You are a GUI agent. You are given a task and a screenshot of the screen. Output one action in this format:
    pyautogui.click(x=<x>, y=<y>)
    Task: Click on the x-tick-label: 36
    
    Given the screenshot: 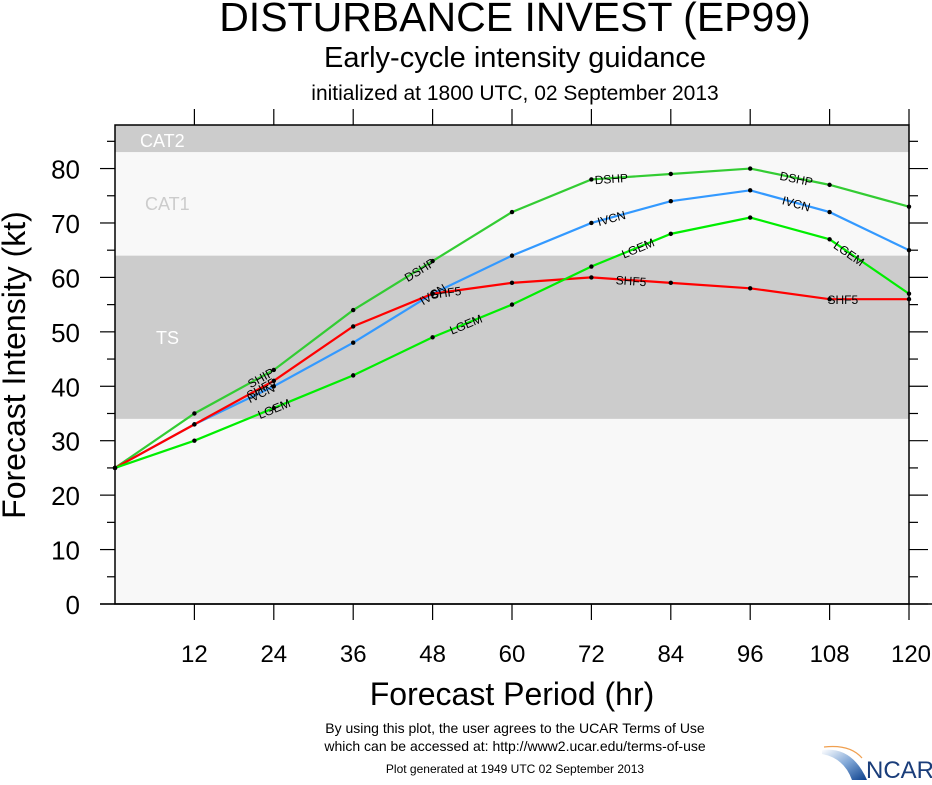 What is the action you would take?
    pyautogui.click(x=353, y=654)
    